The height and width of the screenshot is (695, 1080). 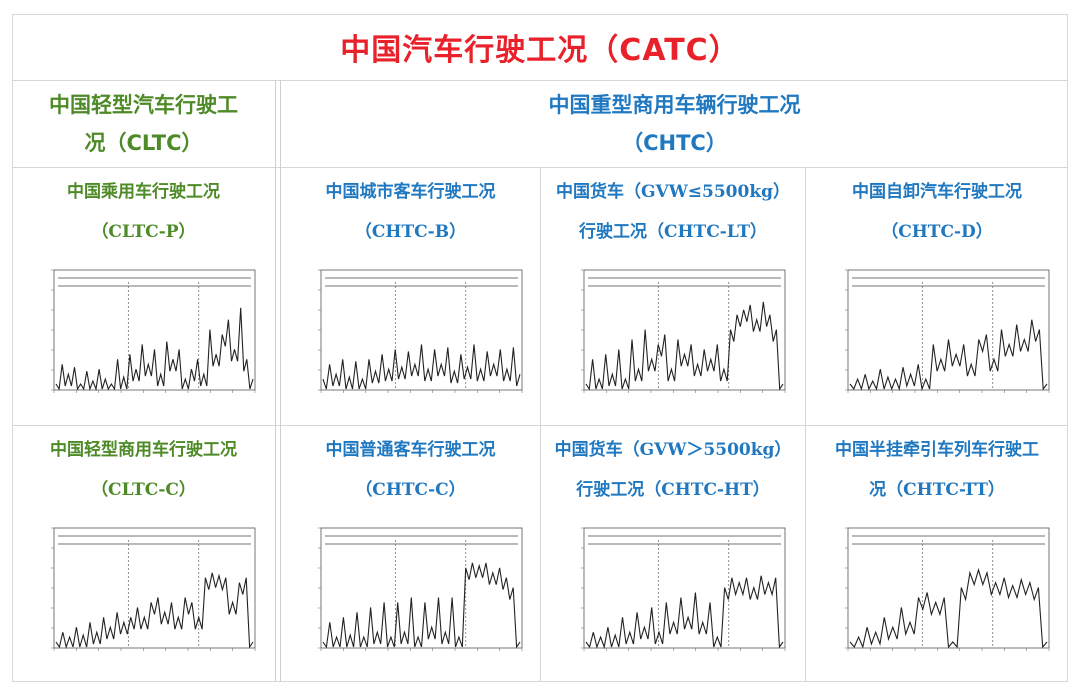 What do you see at coordinates (673, 490) in the screenshot?
I see `cell-title-line: 行驶工况（CHTC-HT）` at bounding box center [673, 490].